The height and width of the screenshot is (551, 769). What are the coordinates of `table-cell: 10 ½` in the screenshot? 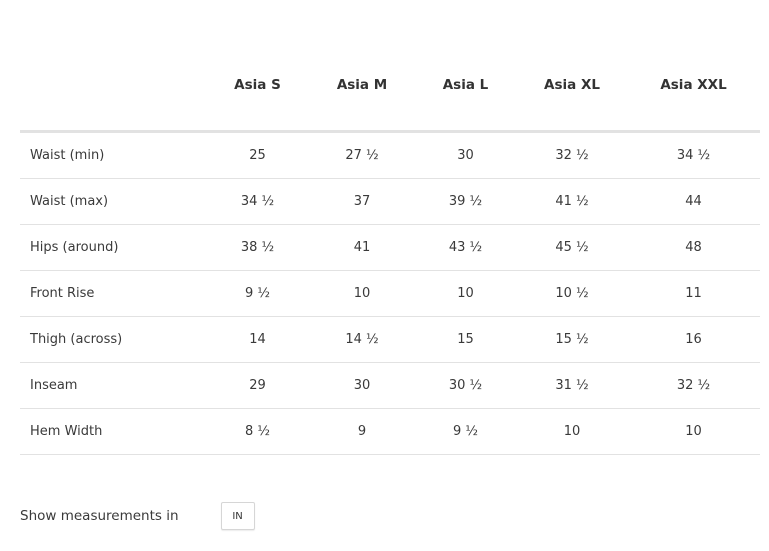 It's located at (572, 293).